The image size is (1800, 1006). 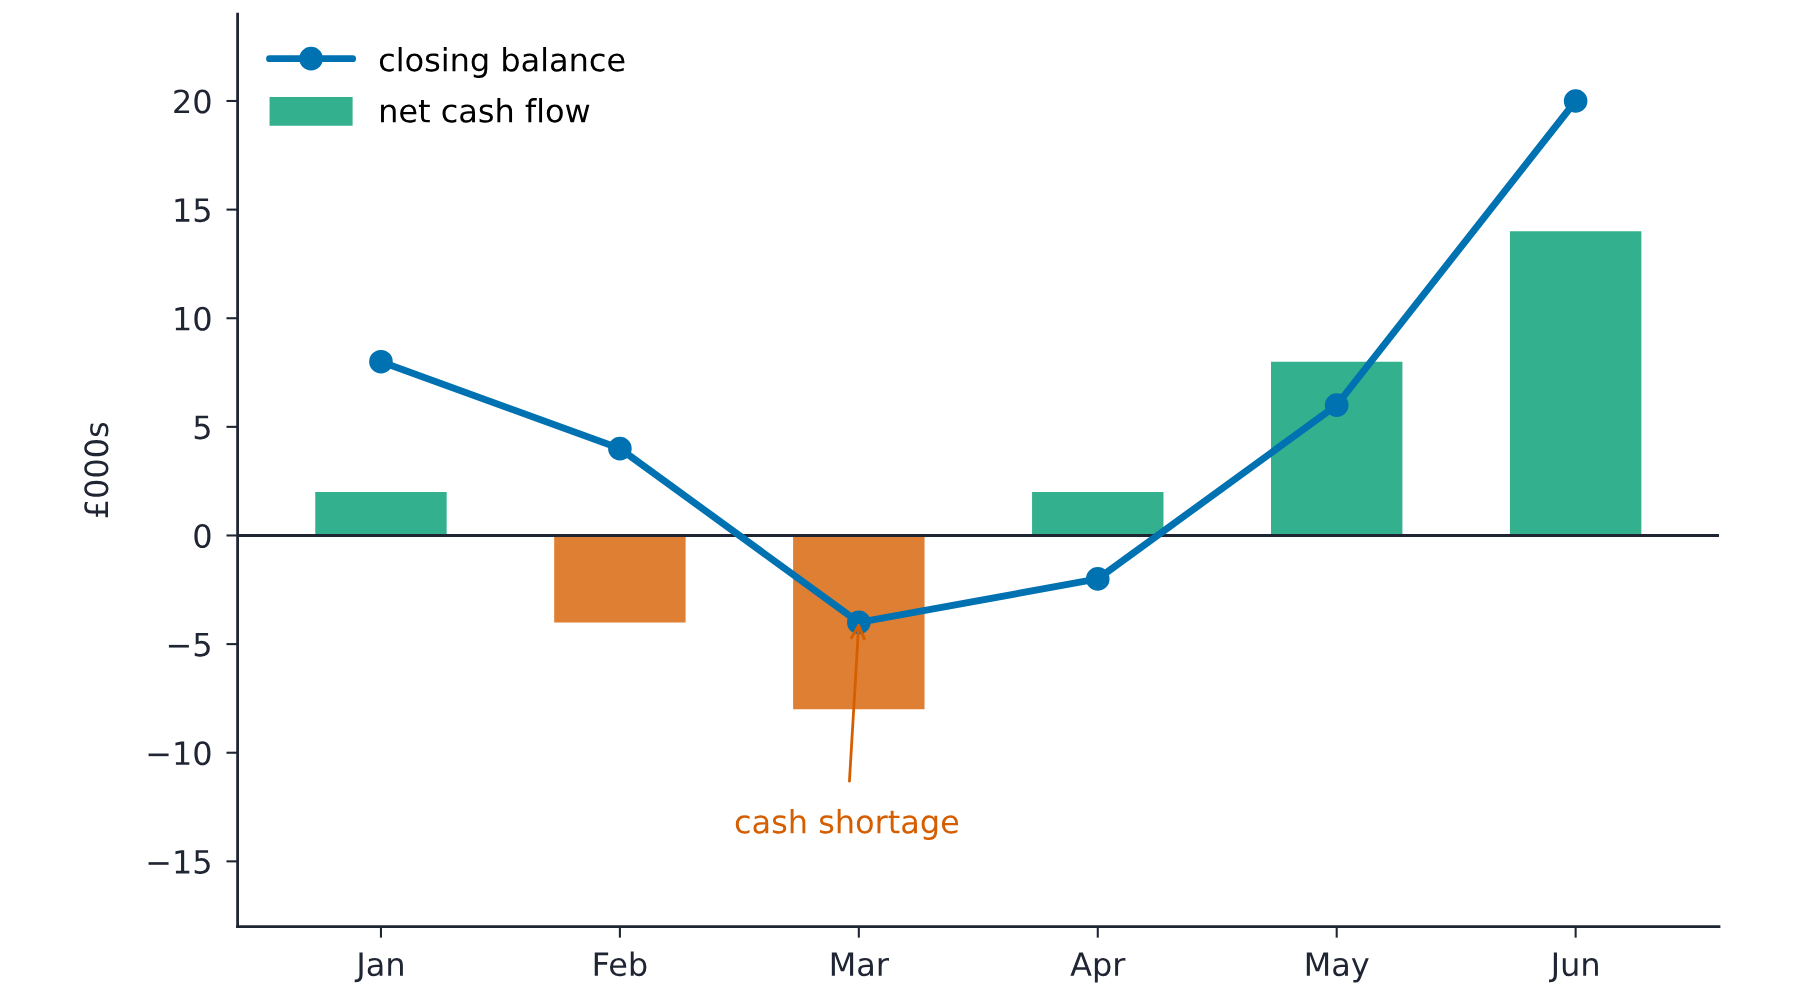 What do you see at coordinates (620, 964) in the screenshot?
I see `x-tick-label: Feb` at bounding box center [620, 964].